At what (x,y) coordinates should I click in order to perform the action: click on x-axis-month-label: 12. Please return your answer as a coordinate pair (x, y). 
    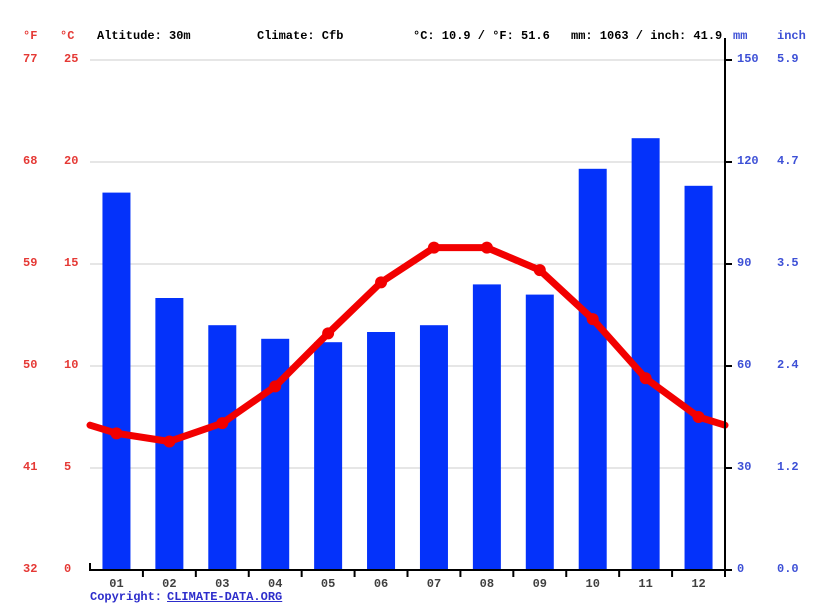
    Looking at the image, I should click on (698, 584).